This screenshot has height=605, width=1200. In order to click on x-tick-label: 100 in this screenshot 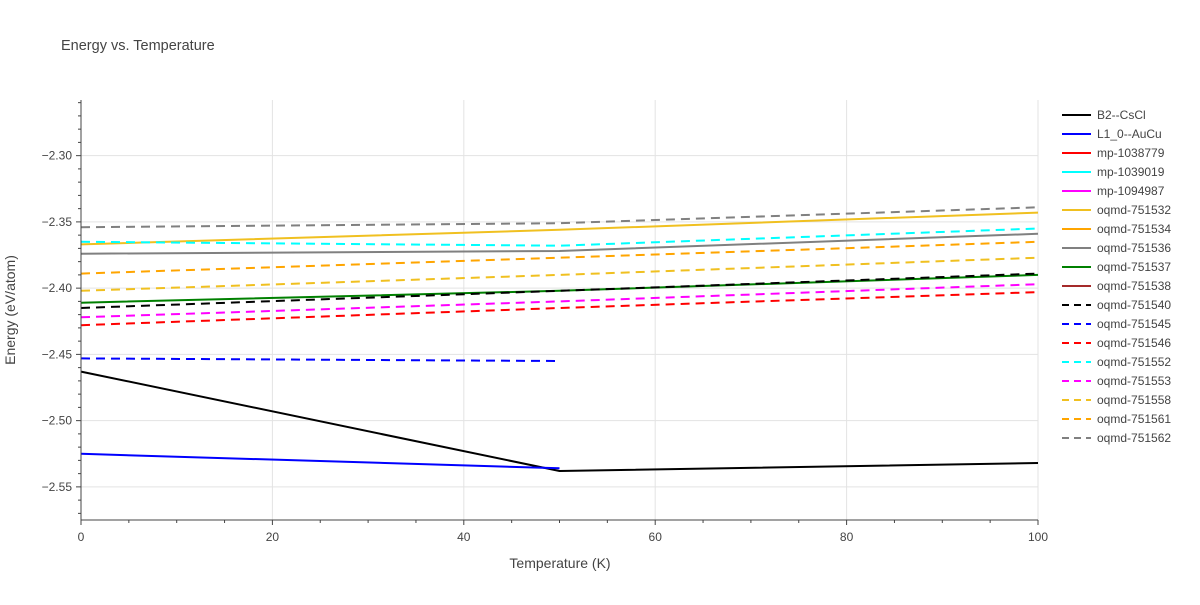, I will do `click(1038, 537)`.